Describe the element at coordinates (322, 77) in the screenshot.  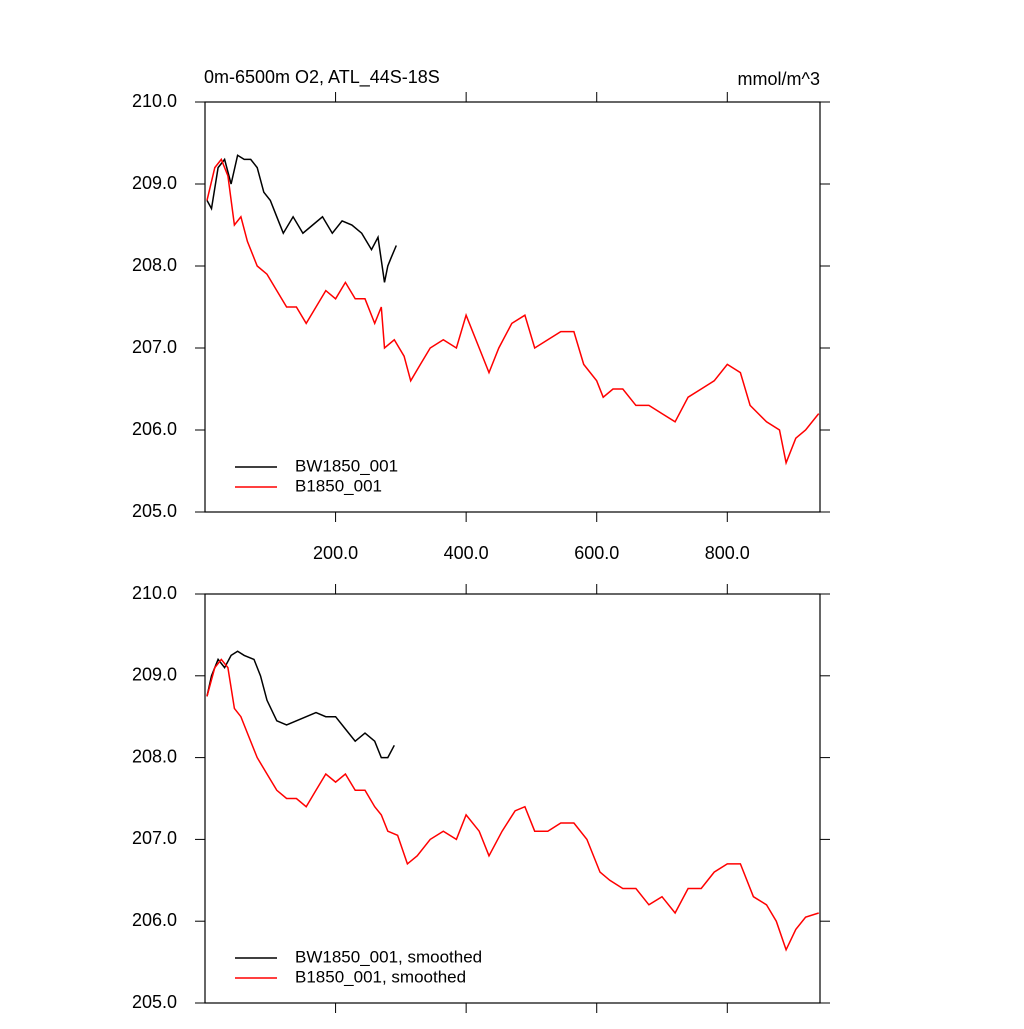
I see `chart-title: 0m-6500m O2, ATL_44S-18S` at that location.